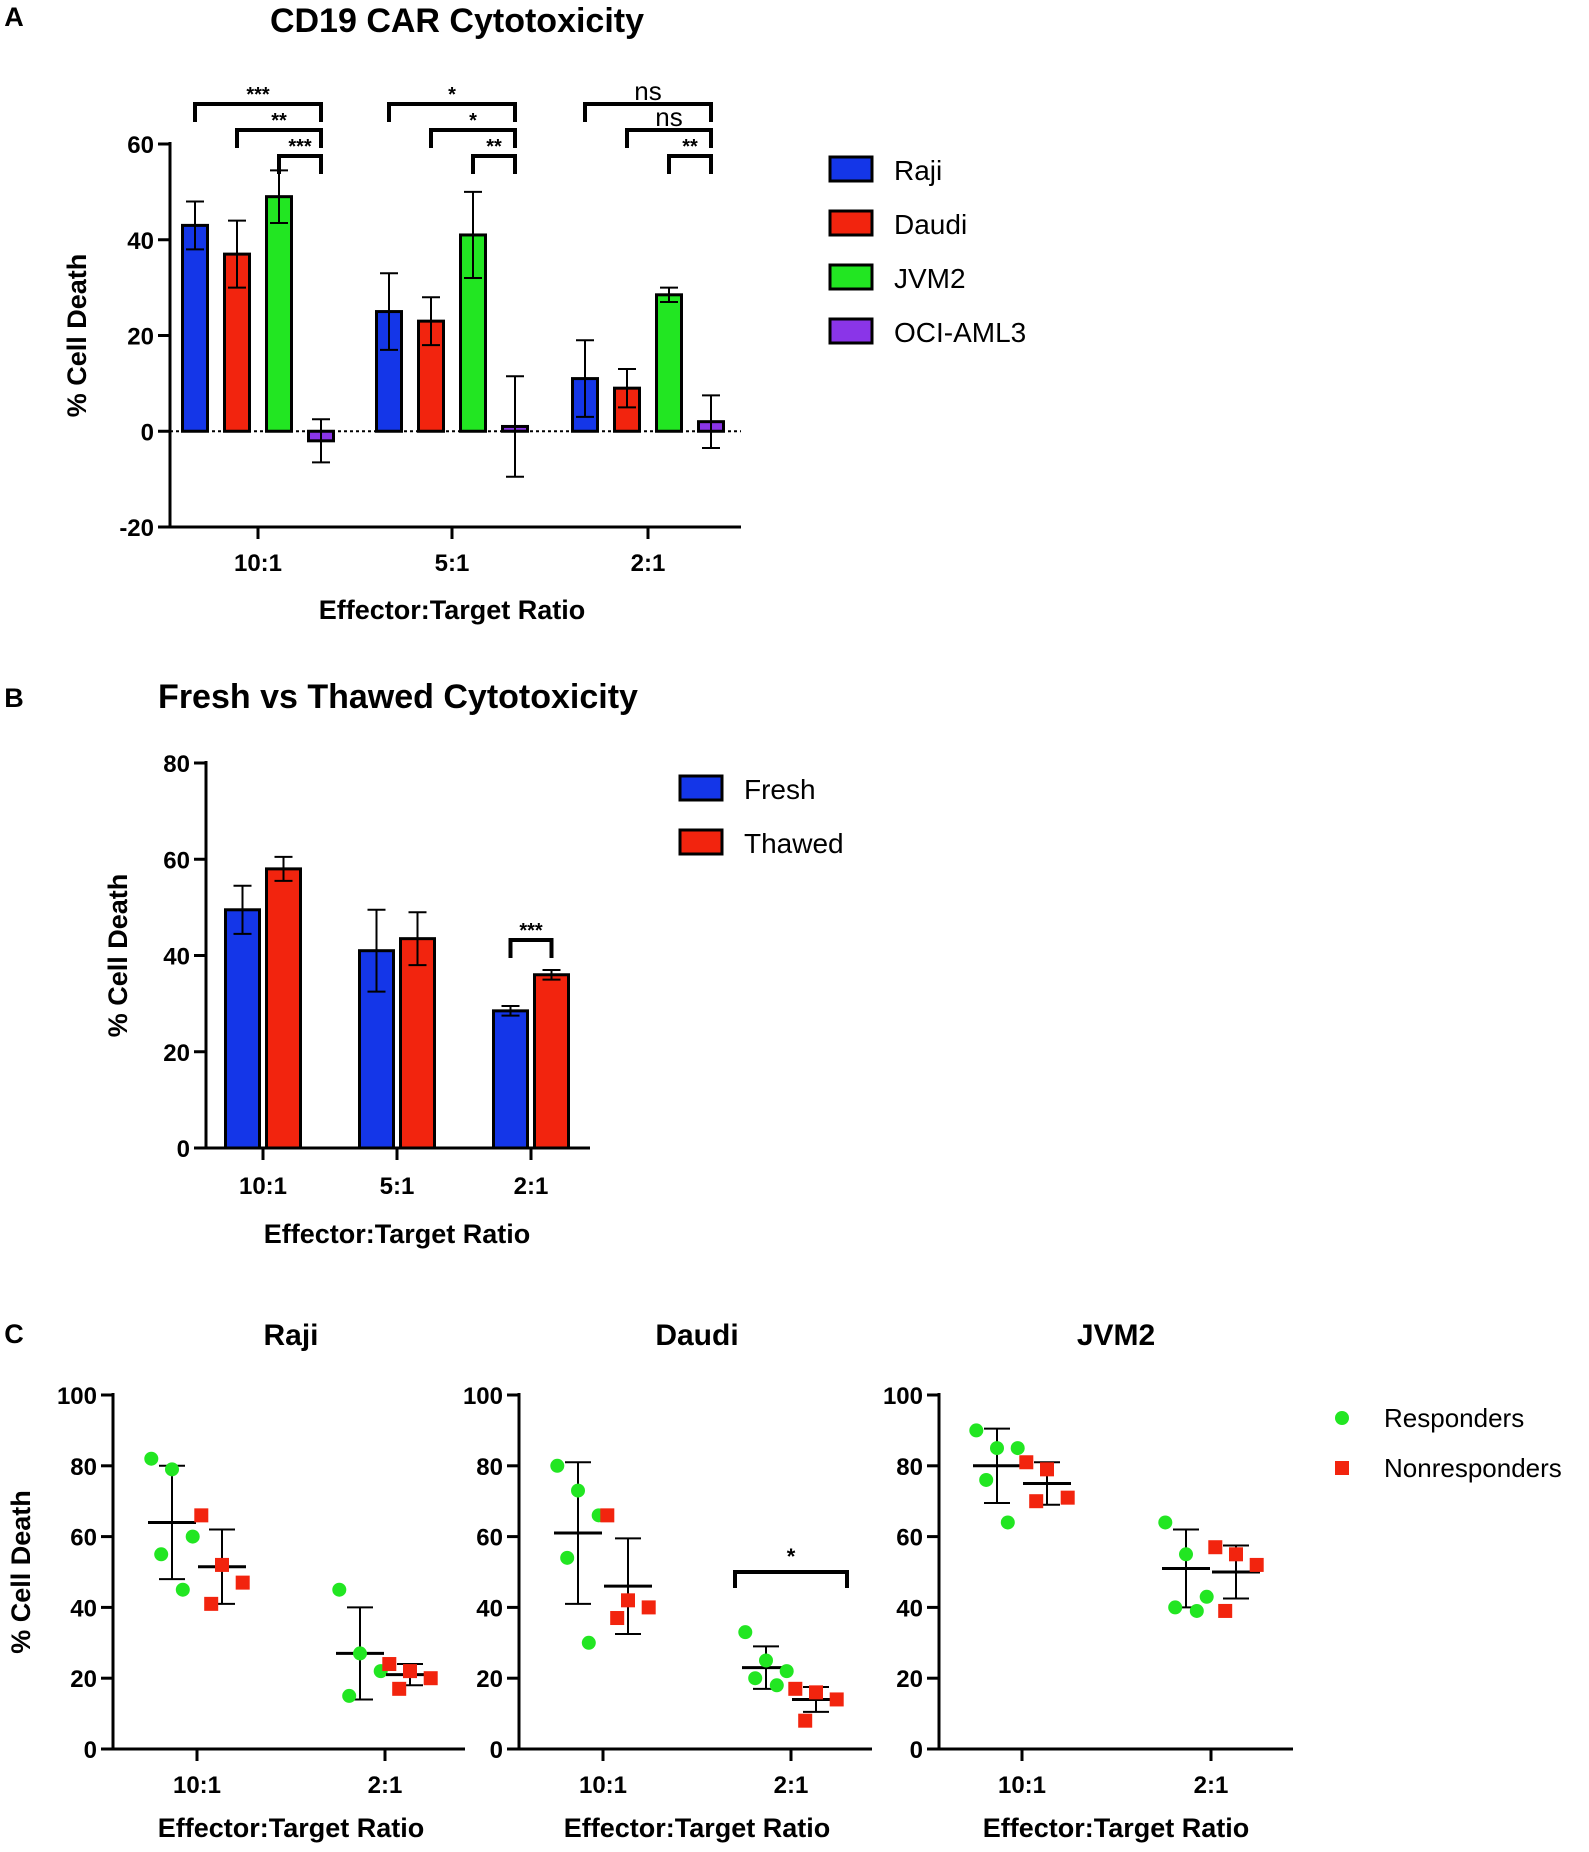  What do you see at coordinates (136, 528) in the screenshot?
I see `y-tick-label: -20` at bounding box center [136, 528].